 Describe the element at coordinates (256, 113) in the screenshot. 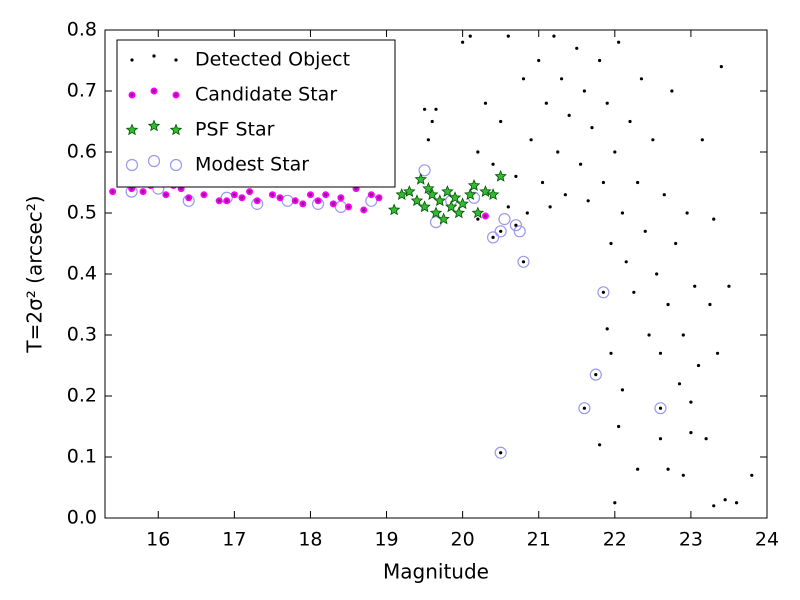

I see `legend-box` at that location.